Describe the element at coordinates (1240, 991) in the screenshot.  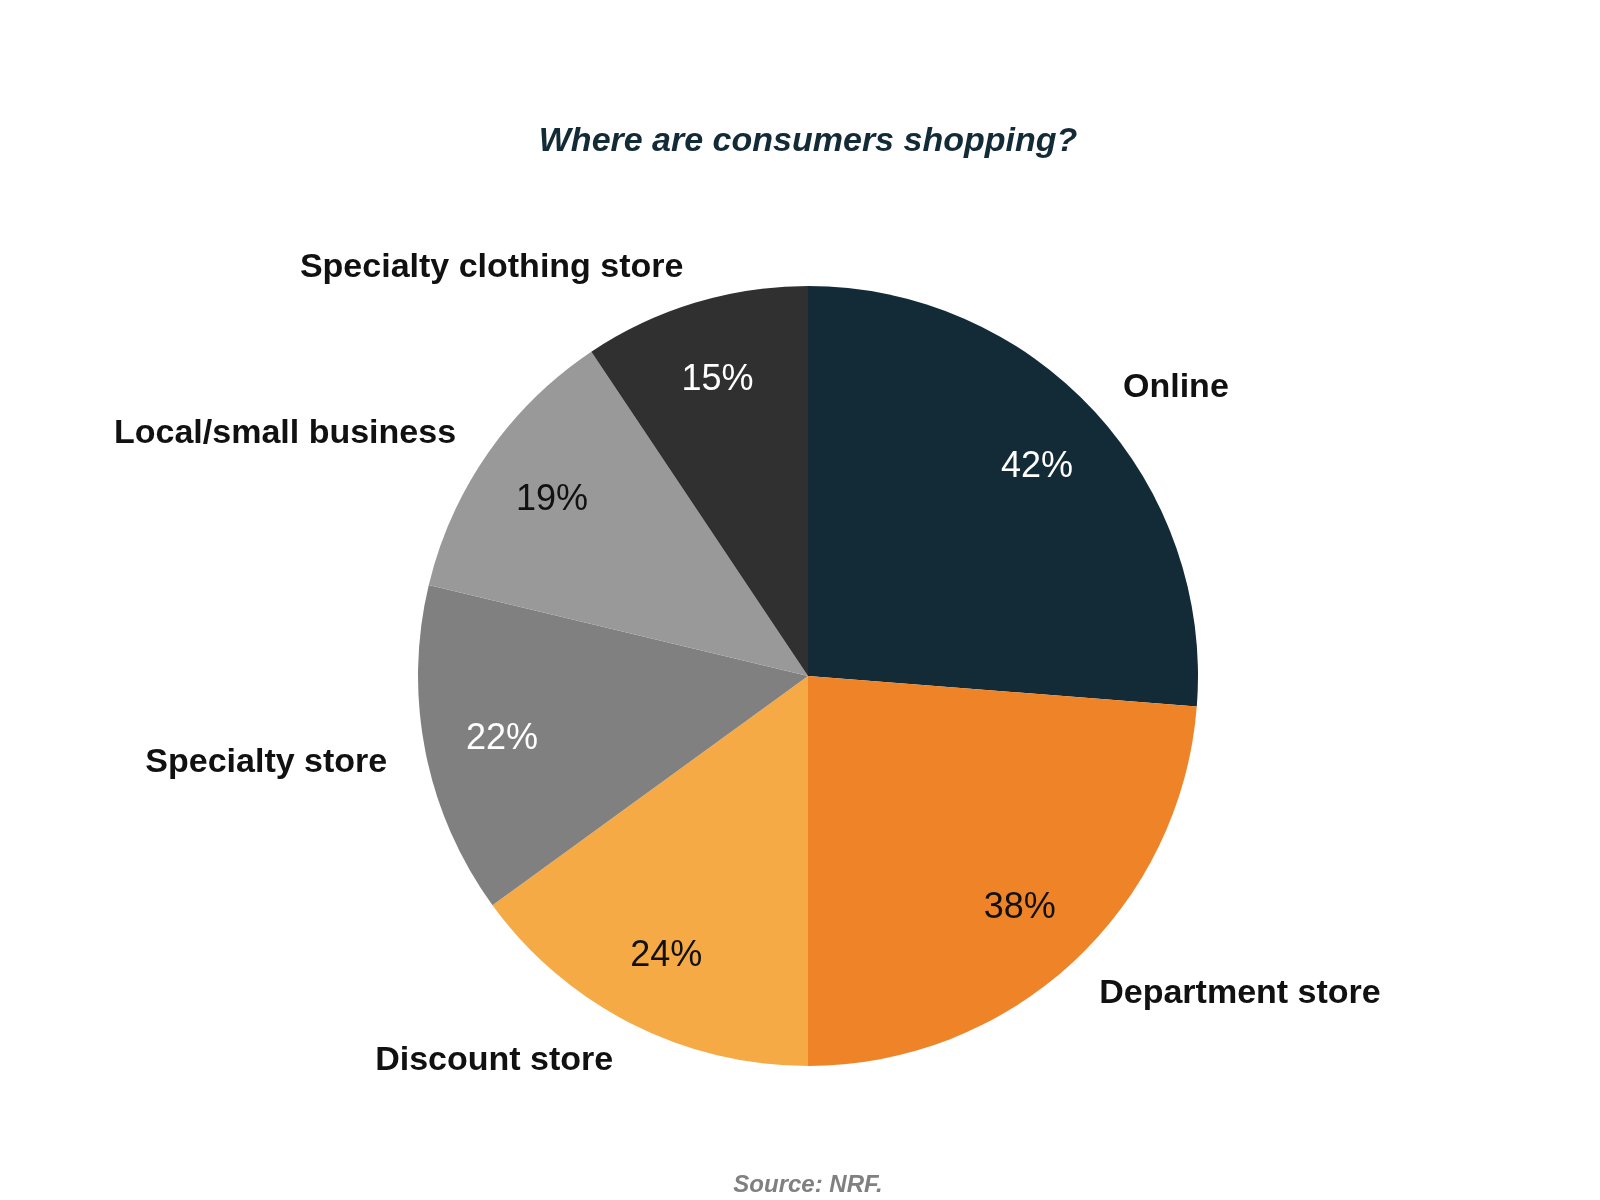
I see `slice-label: Department store` at that location.